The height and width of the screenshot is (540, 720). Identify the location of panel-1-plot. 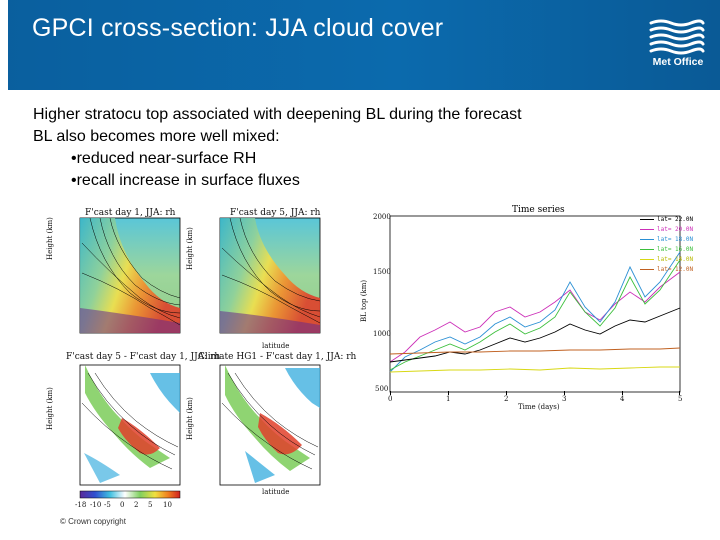
(130, 275).